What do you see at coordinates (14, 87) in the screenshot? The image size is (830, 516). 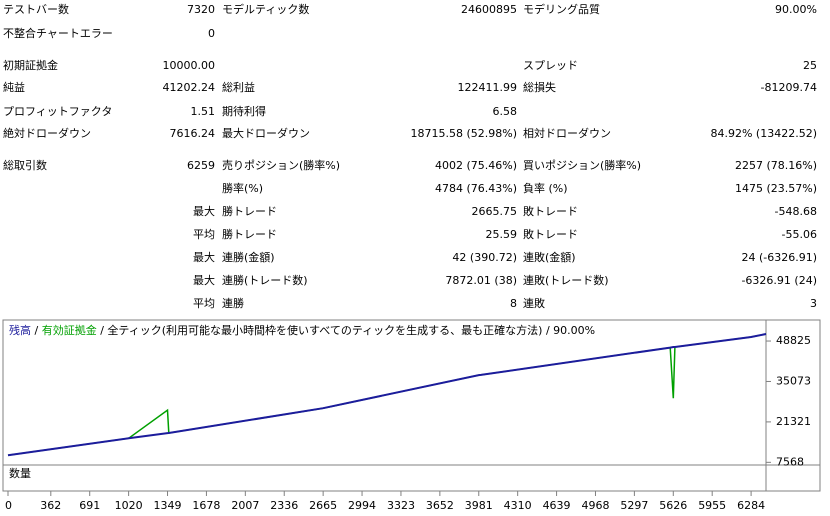 I see `stat-label: 純益` at bounding box center [14, 87].